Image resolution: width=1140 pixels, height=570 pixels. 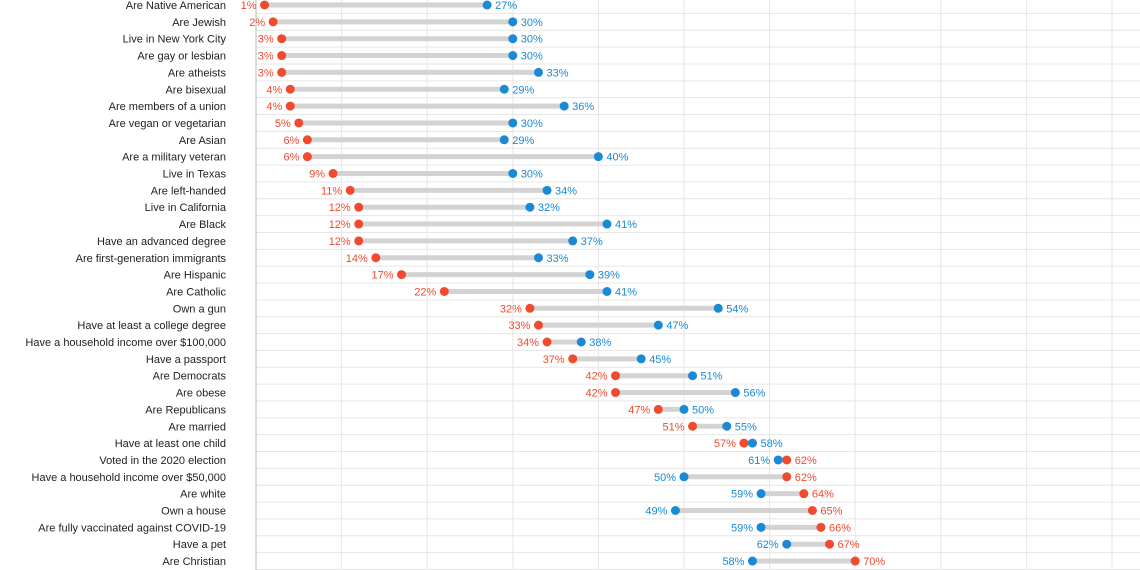 I want to click on dumbbell-row: Live in Texas 9% 30%, so click(x=353, y=175).